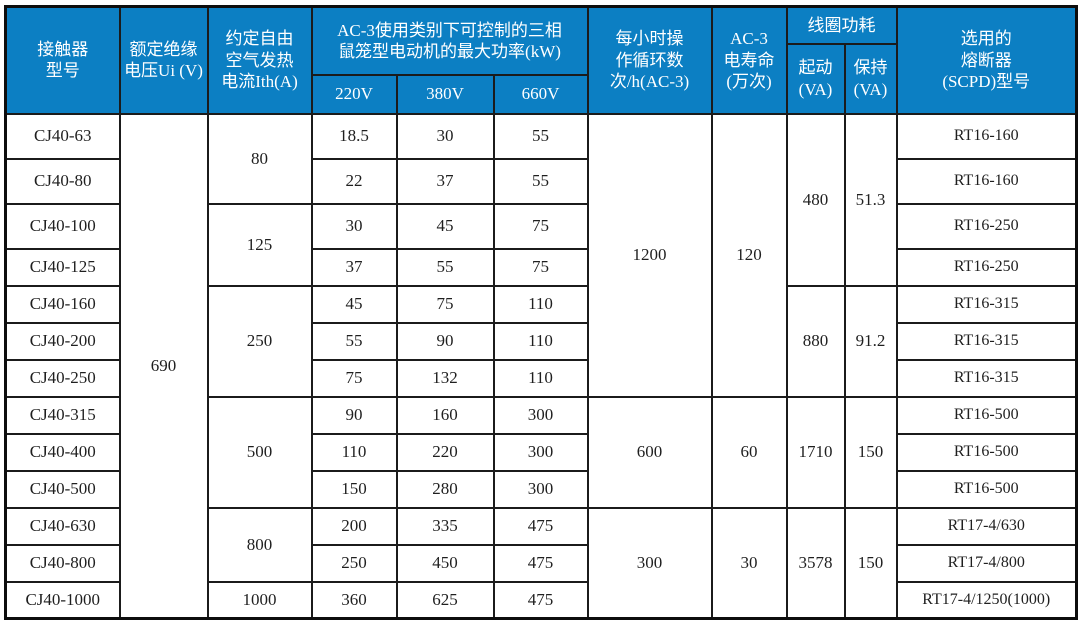 The height and width of the screenshot is (632, 1085). What do you see at coordinates (354, 452) in the screenshot?
I see `power-220-cell: 110` at bounding box center [354, 452].